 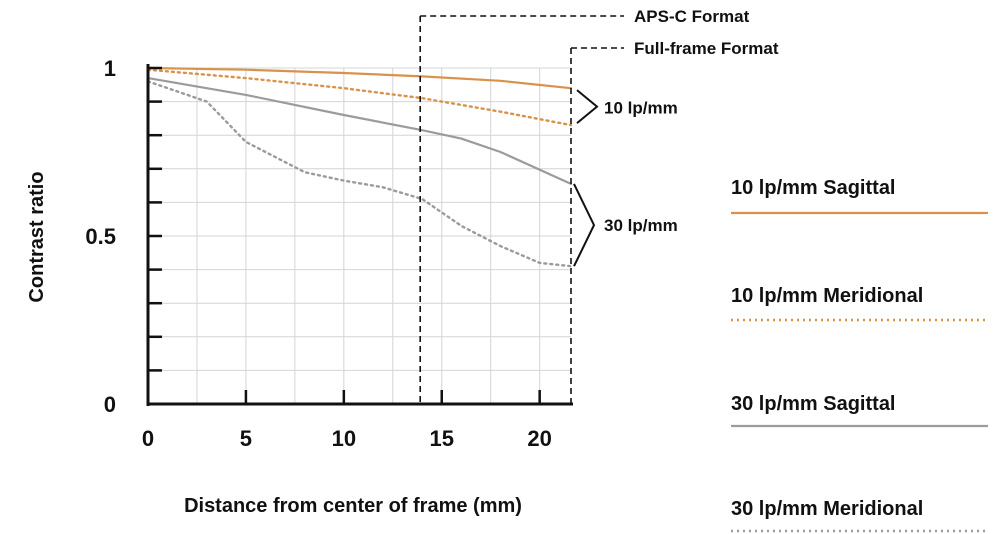 I want to click on format-marker-label: Full-frame Format, so click(x=706, y=48).